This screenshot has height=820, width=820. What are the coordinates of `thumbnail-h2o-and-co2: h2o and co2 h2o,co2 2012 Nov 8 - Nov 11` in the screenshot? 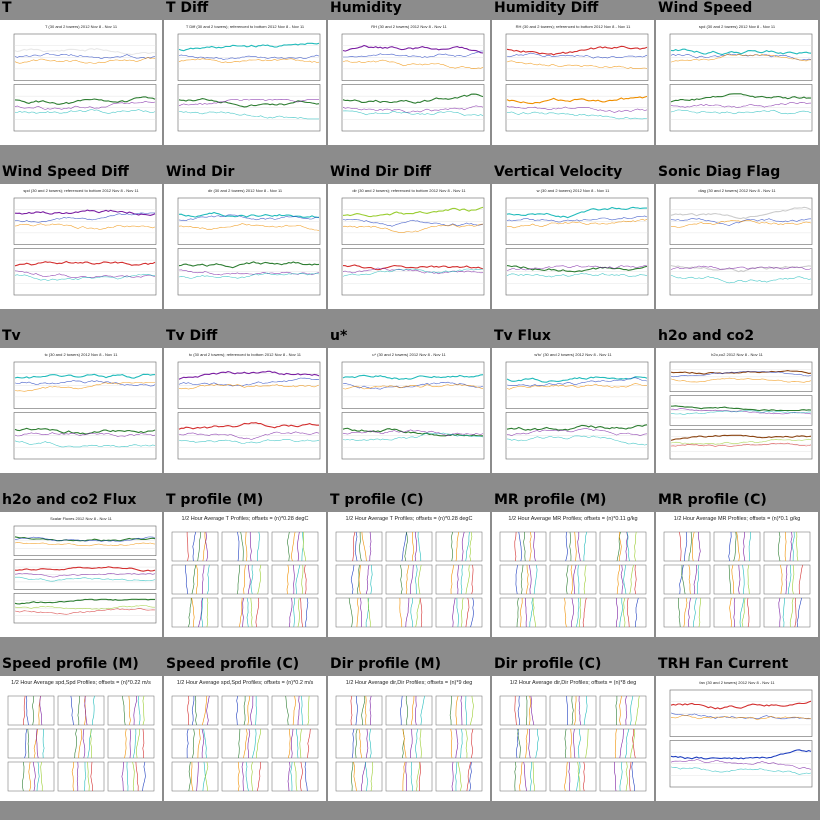 It's located at (737, 409).